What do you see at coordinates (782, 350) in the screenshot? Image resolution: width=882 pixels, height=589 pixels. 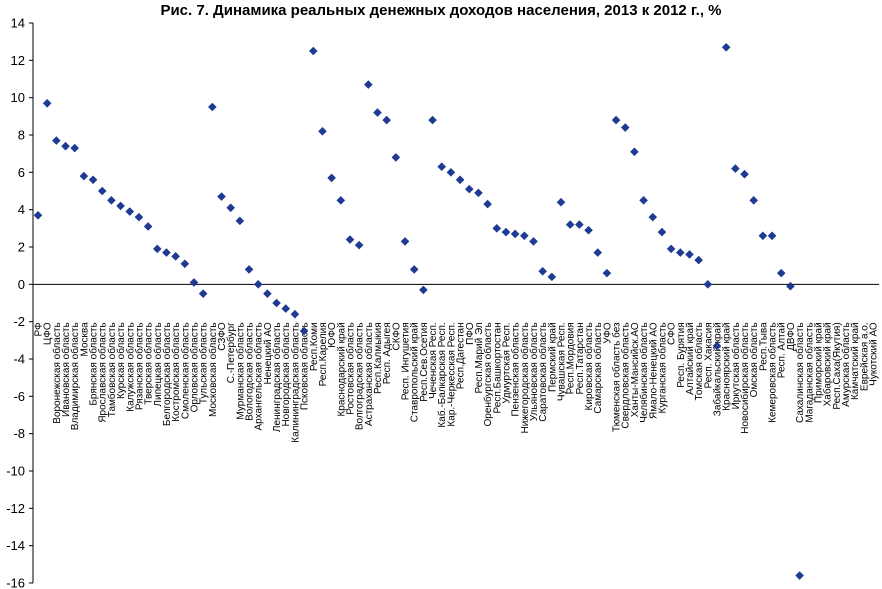 I see `category-label: Респ. Алтай` at bounding box center [782, 350].